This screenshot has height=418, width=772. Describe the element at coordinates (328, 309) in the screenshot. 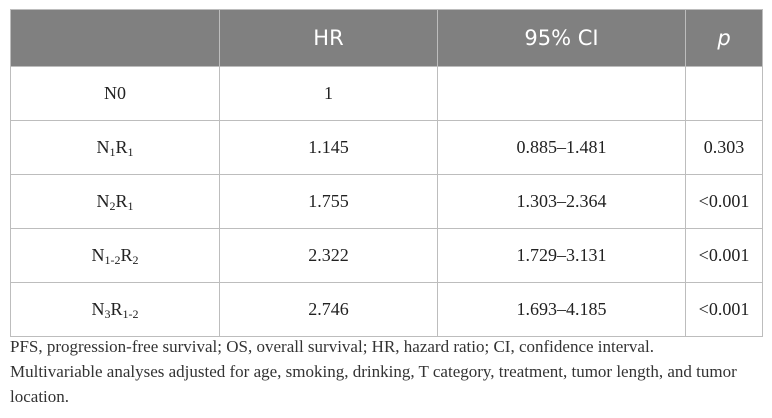

I see `cell-hr: 2.746` at that location.